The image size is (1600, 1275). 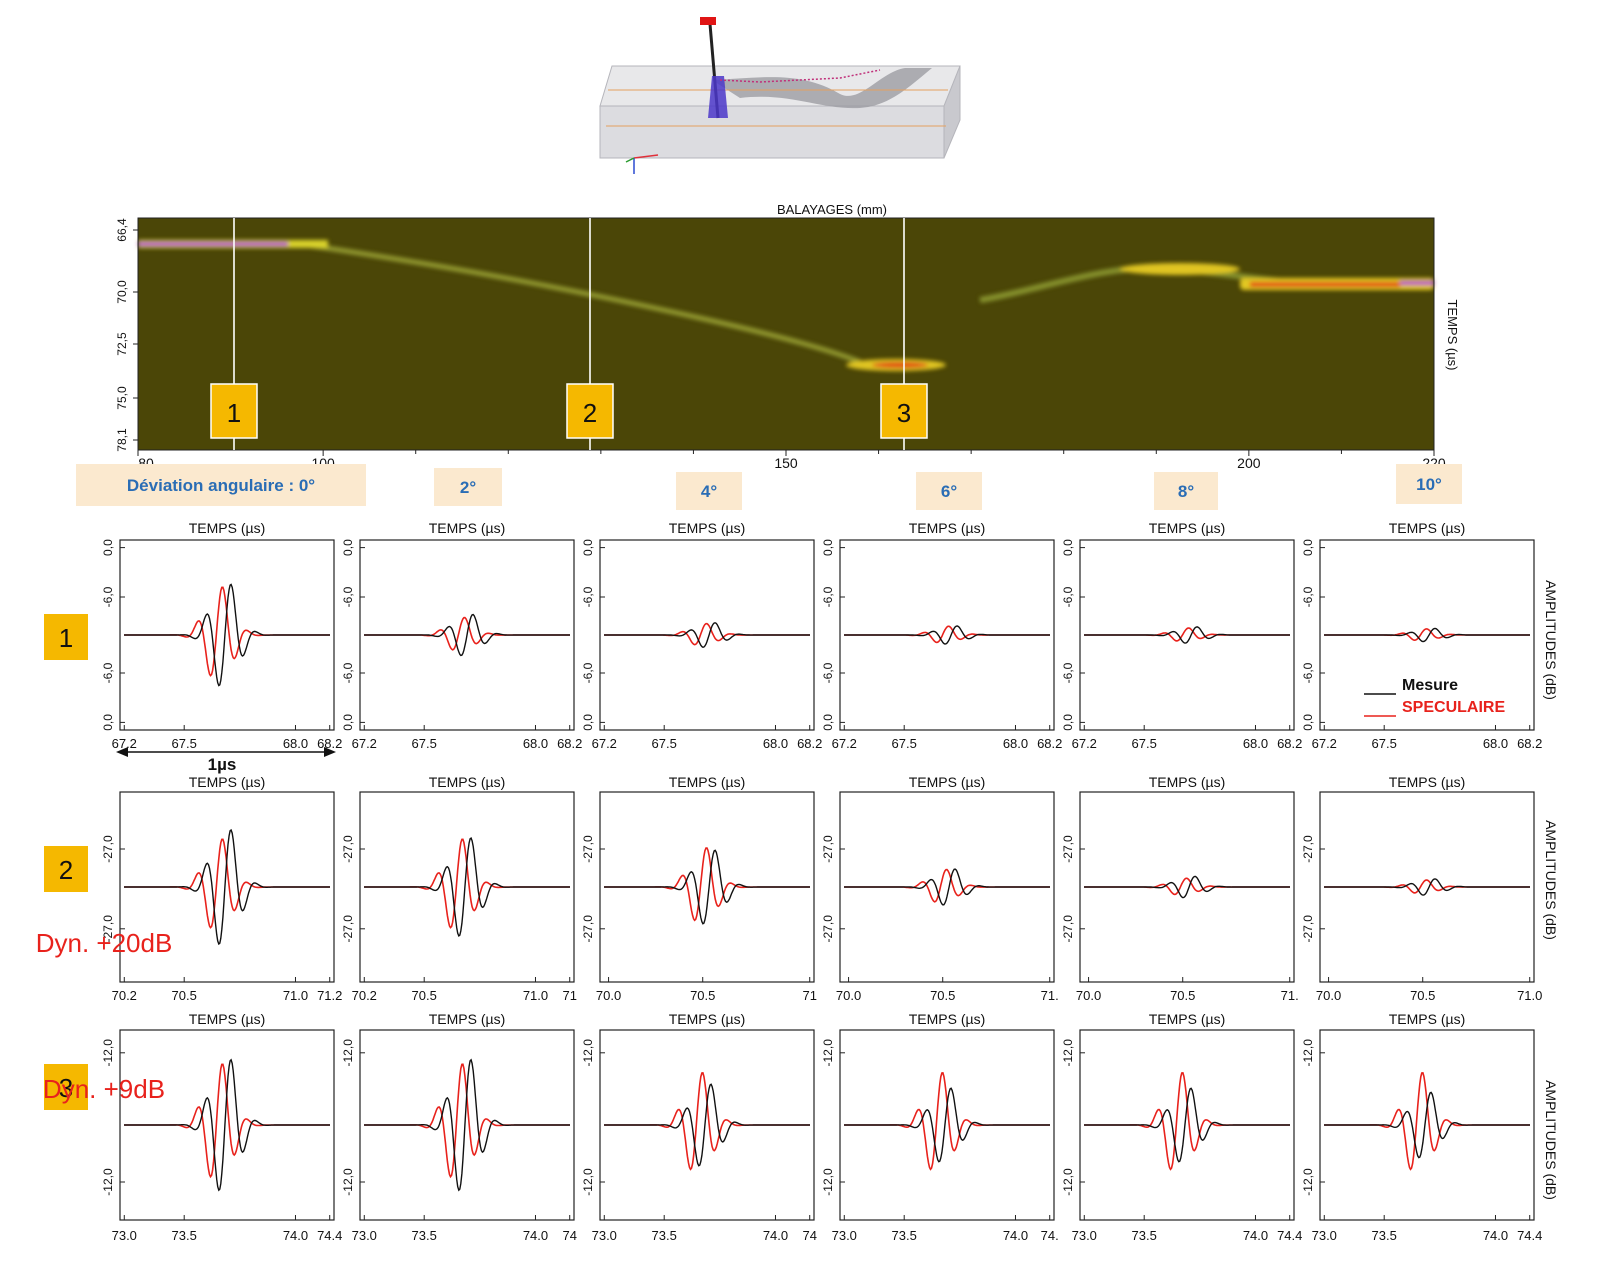 I want to click on bscan-title: BALAYAGES (mm), so click(x=832, y=209).